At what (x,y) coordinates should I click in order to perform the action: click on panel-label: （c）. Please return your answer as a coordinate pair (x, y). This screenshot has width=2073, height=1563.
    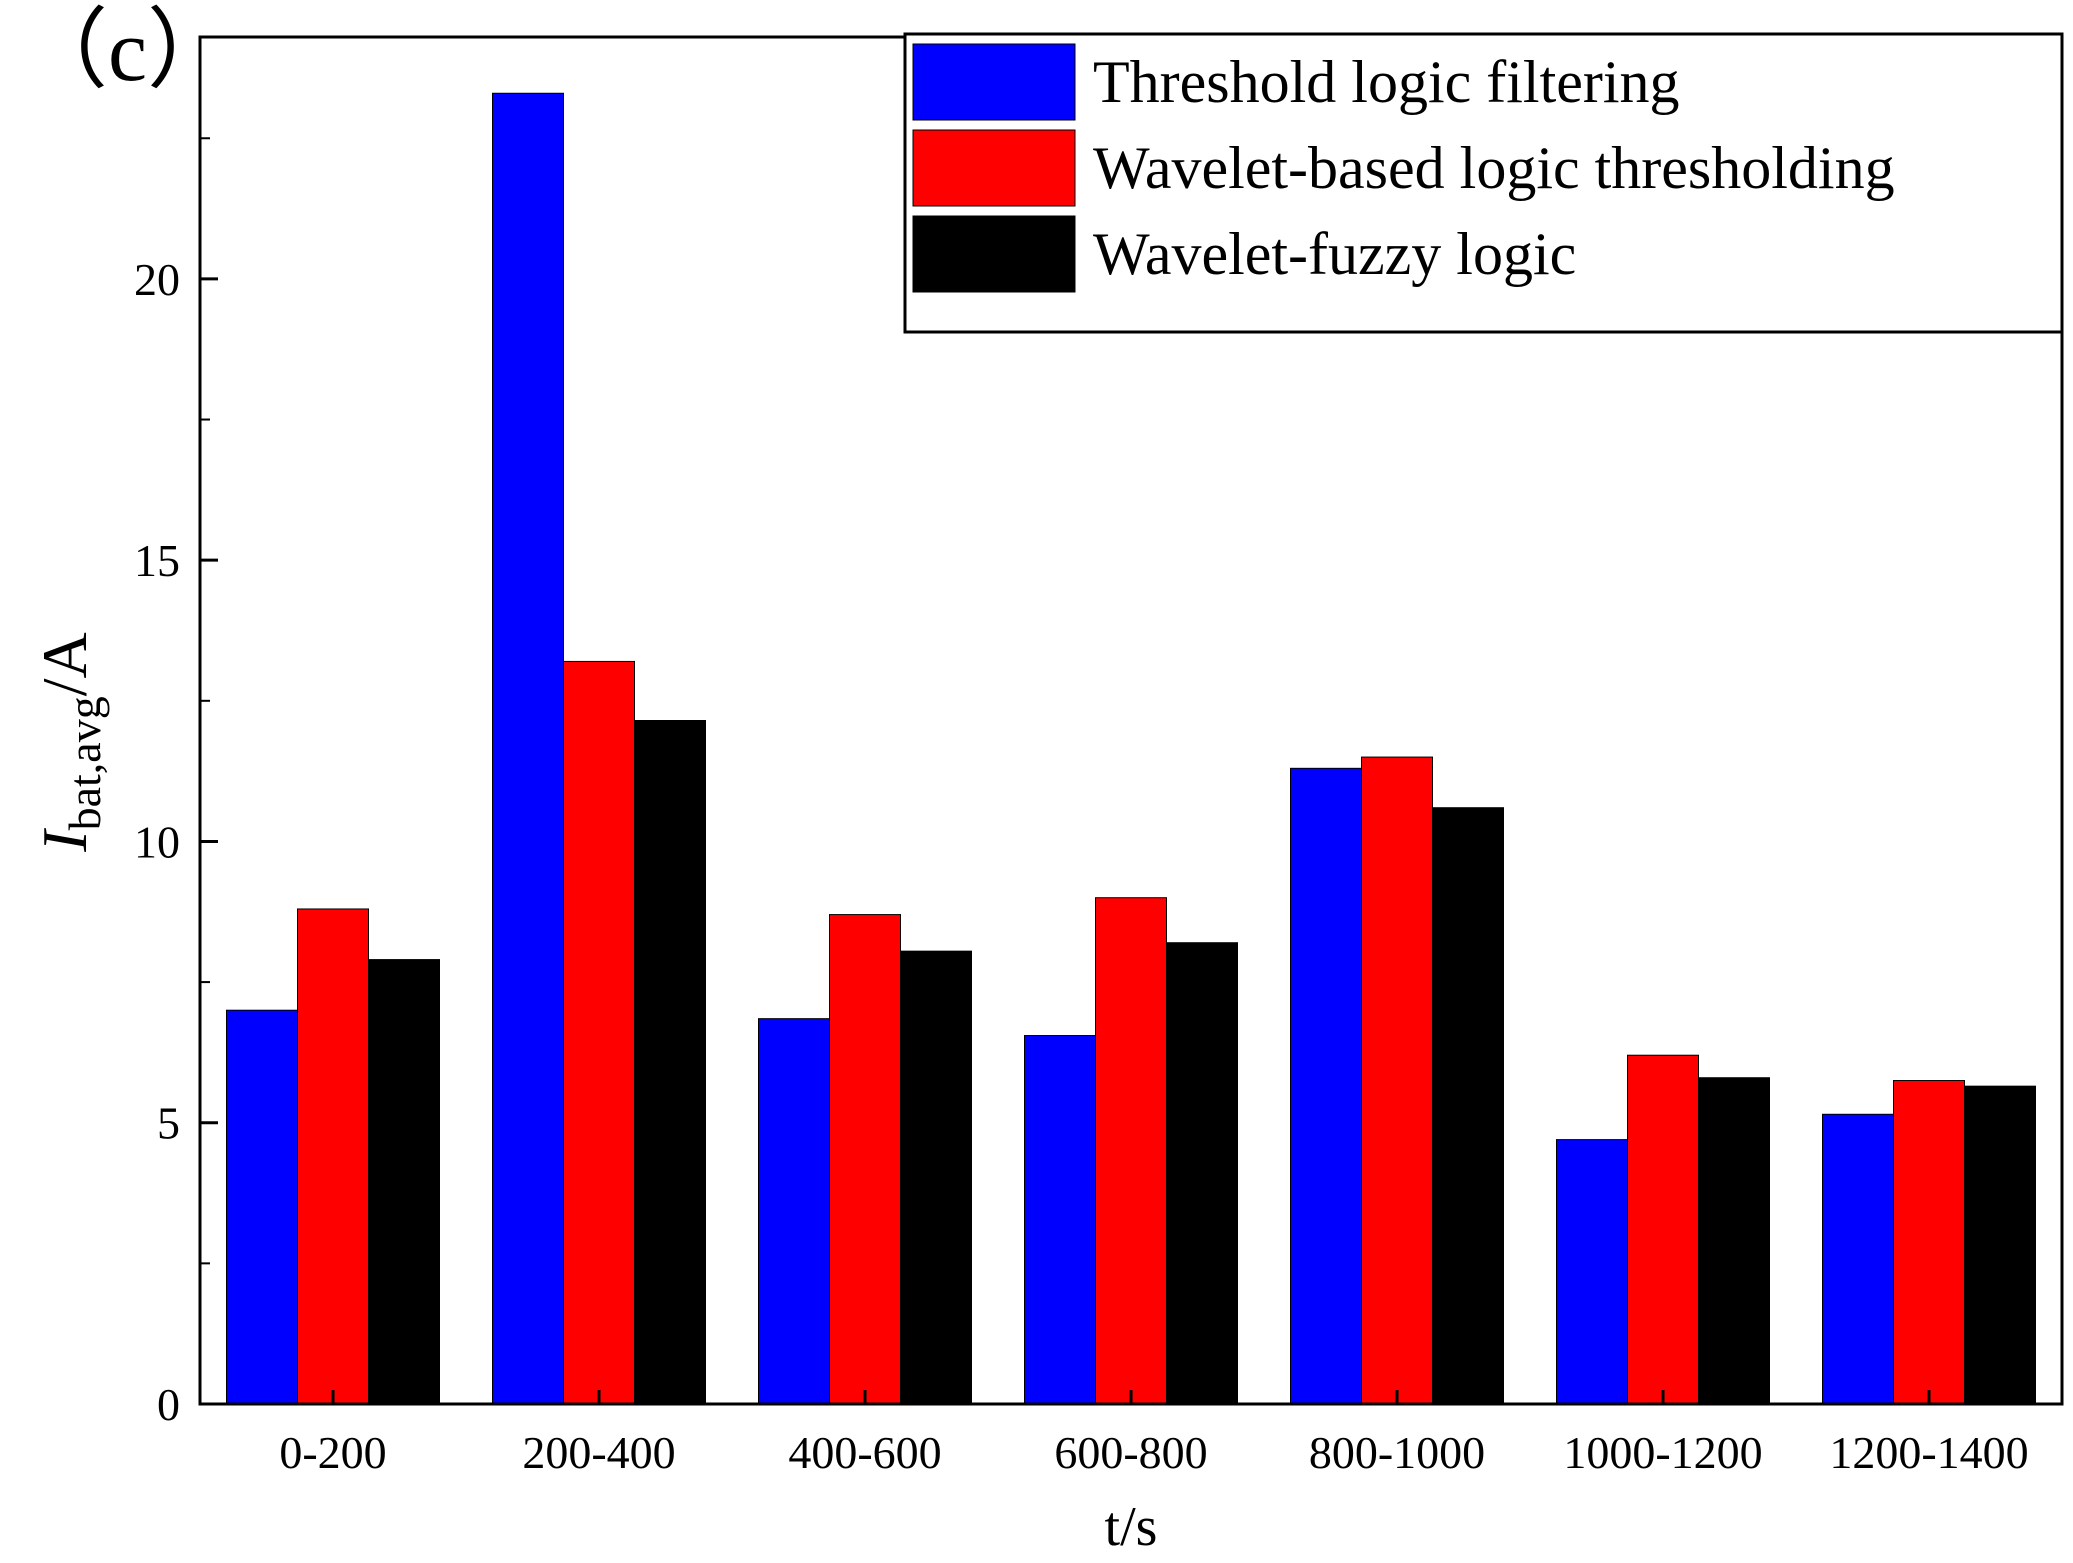
    Looking at the image, I should click on (127, 51).